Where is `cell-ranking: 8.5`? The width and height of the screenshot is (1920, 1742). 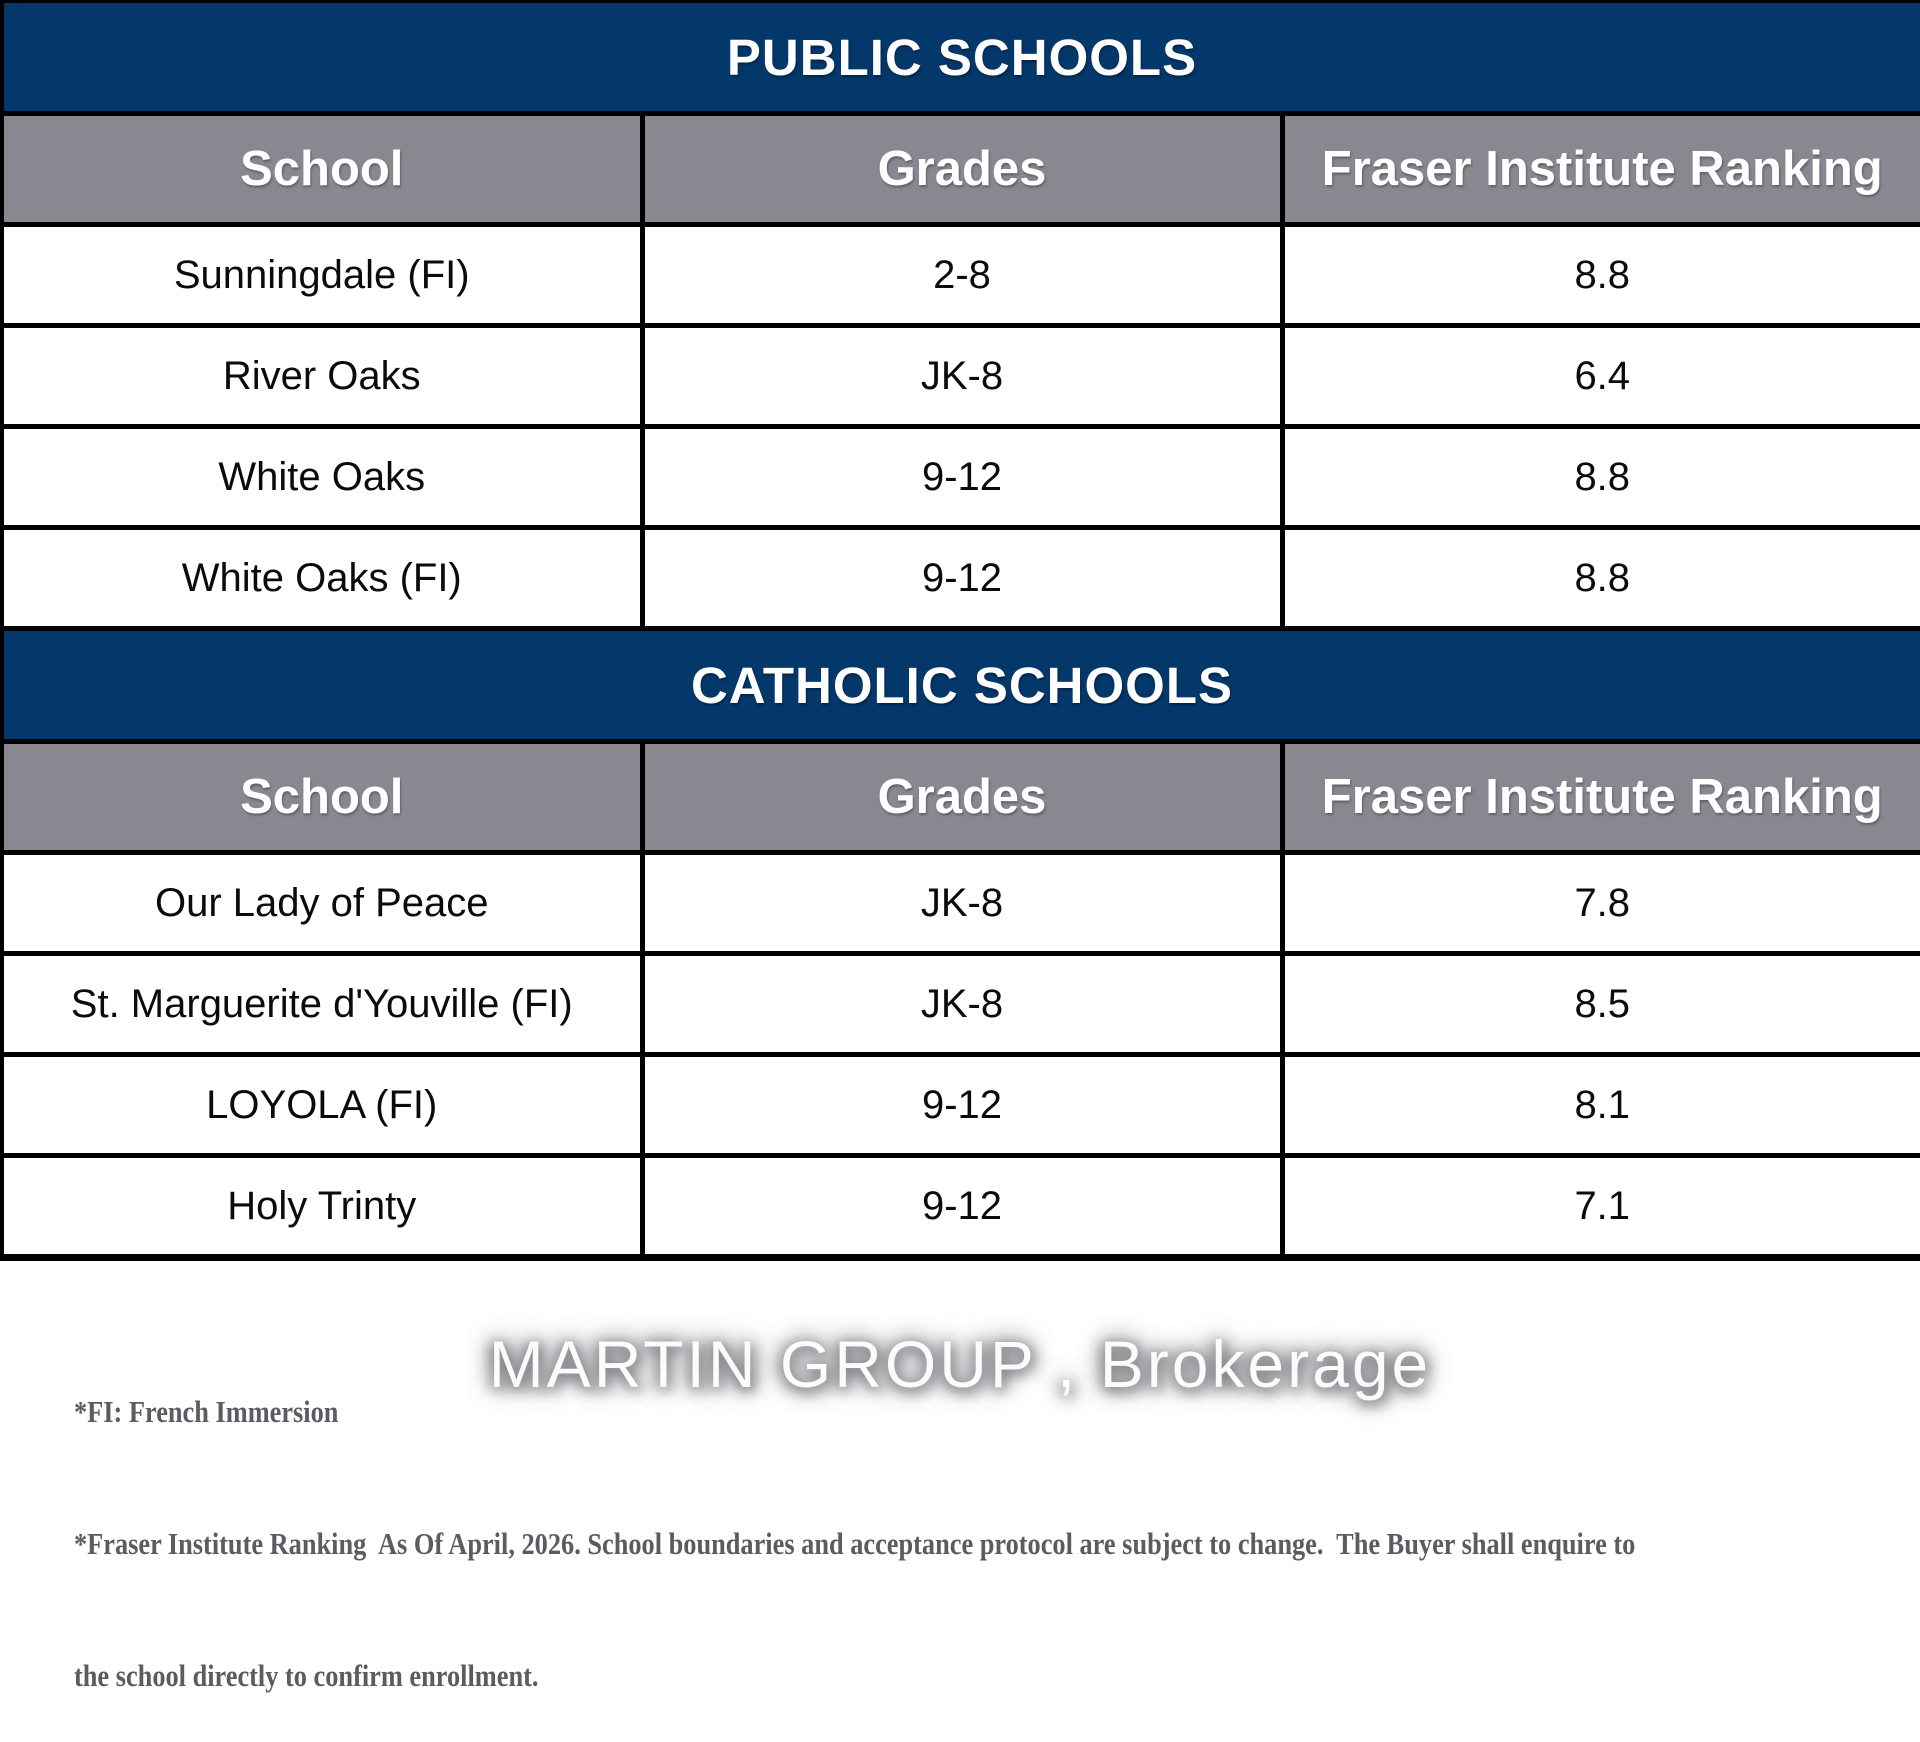
cell-ranking: 8.5 is located at coordinates (1599, 1004).